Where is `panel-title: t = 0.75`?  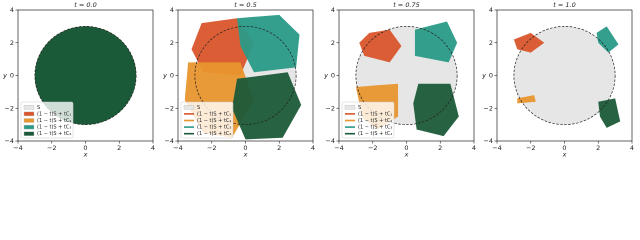
panel-title: t = 0.75 is located at coordinates (406, 5).